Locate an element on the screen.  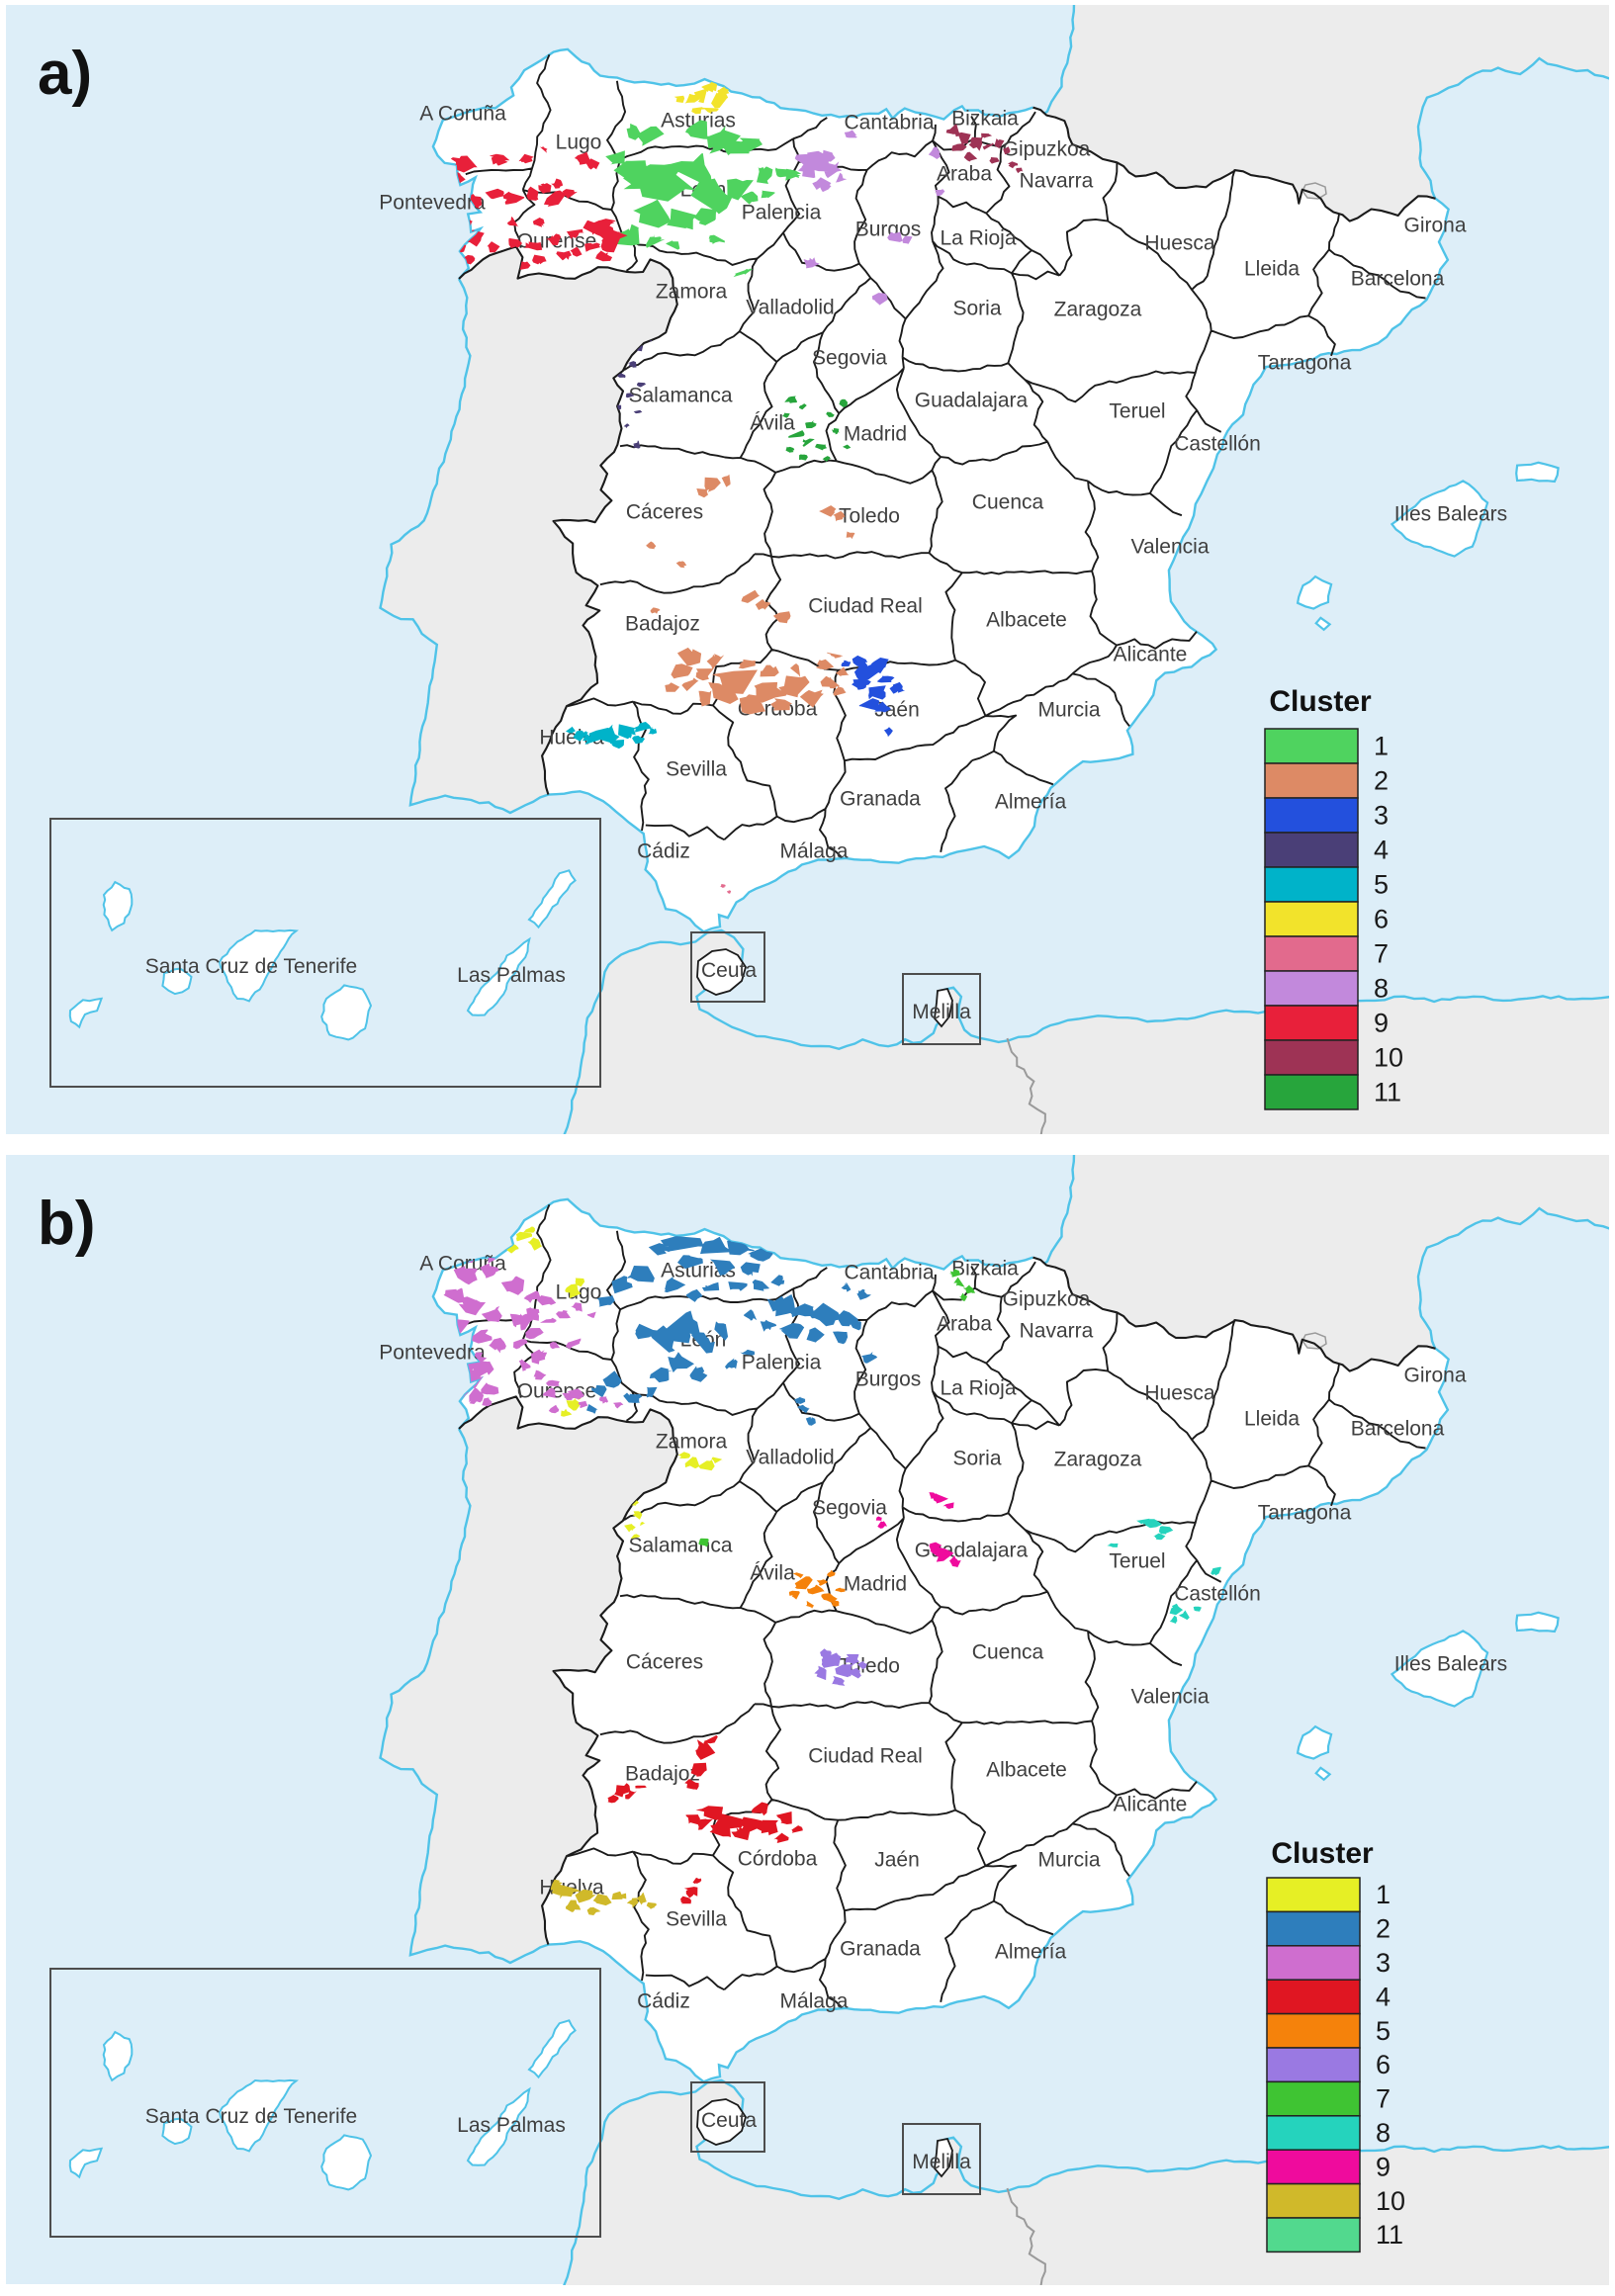
svg-text: a) is located at coordinates (65, 74).